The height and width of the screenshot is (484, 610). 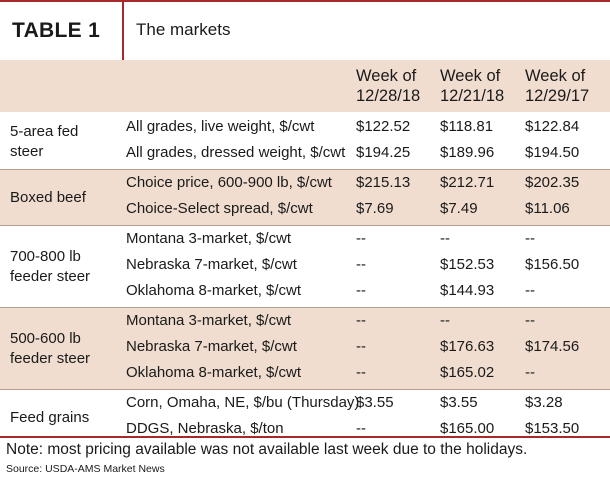 What do you see at coordinates (50, 348) in the screenshot?
I see `group-category: 500-600 lb feeder steer` at bounding box center [50, 348].